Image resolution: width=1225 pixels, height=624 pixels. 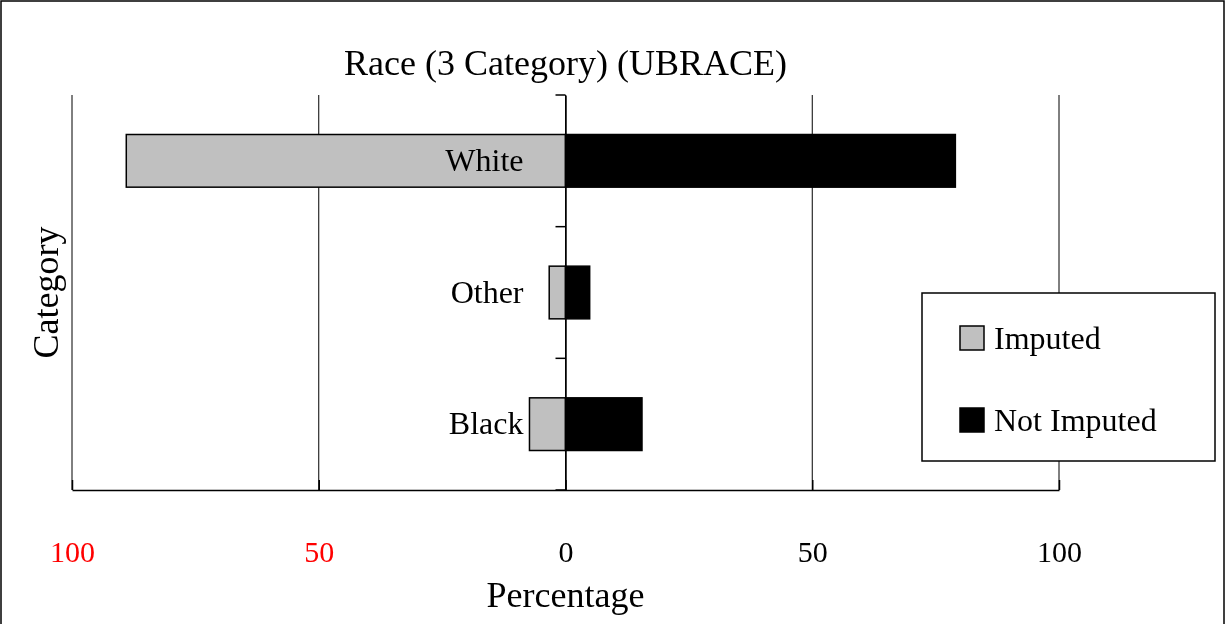 What do you see at coordinates (46, 292) in the screenshot?
I see `y-axis-title: Category` at bounding box center [46, 292].